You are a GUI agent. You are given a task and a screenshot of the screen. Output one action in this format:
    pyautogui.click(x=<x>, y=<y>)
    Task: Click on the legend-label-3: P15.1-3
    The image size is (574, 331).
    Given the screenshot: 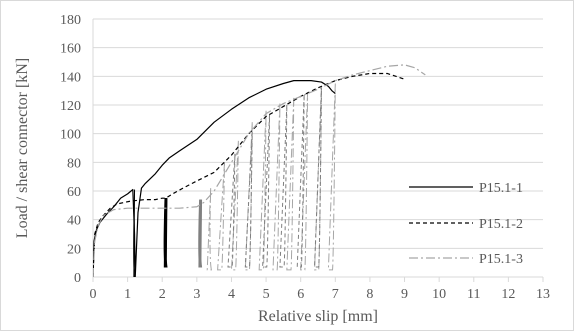 What is the action you would take?
    pyautogui.click(x=501, y=259)
    